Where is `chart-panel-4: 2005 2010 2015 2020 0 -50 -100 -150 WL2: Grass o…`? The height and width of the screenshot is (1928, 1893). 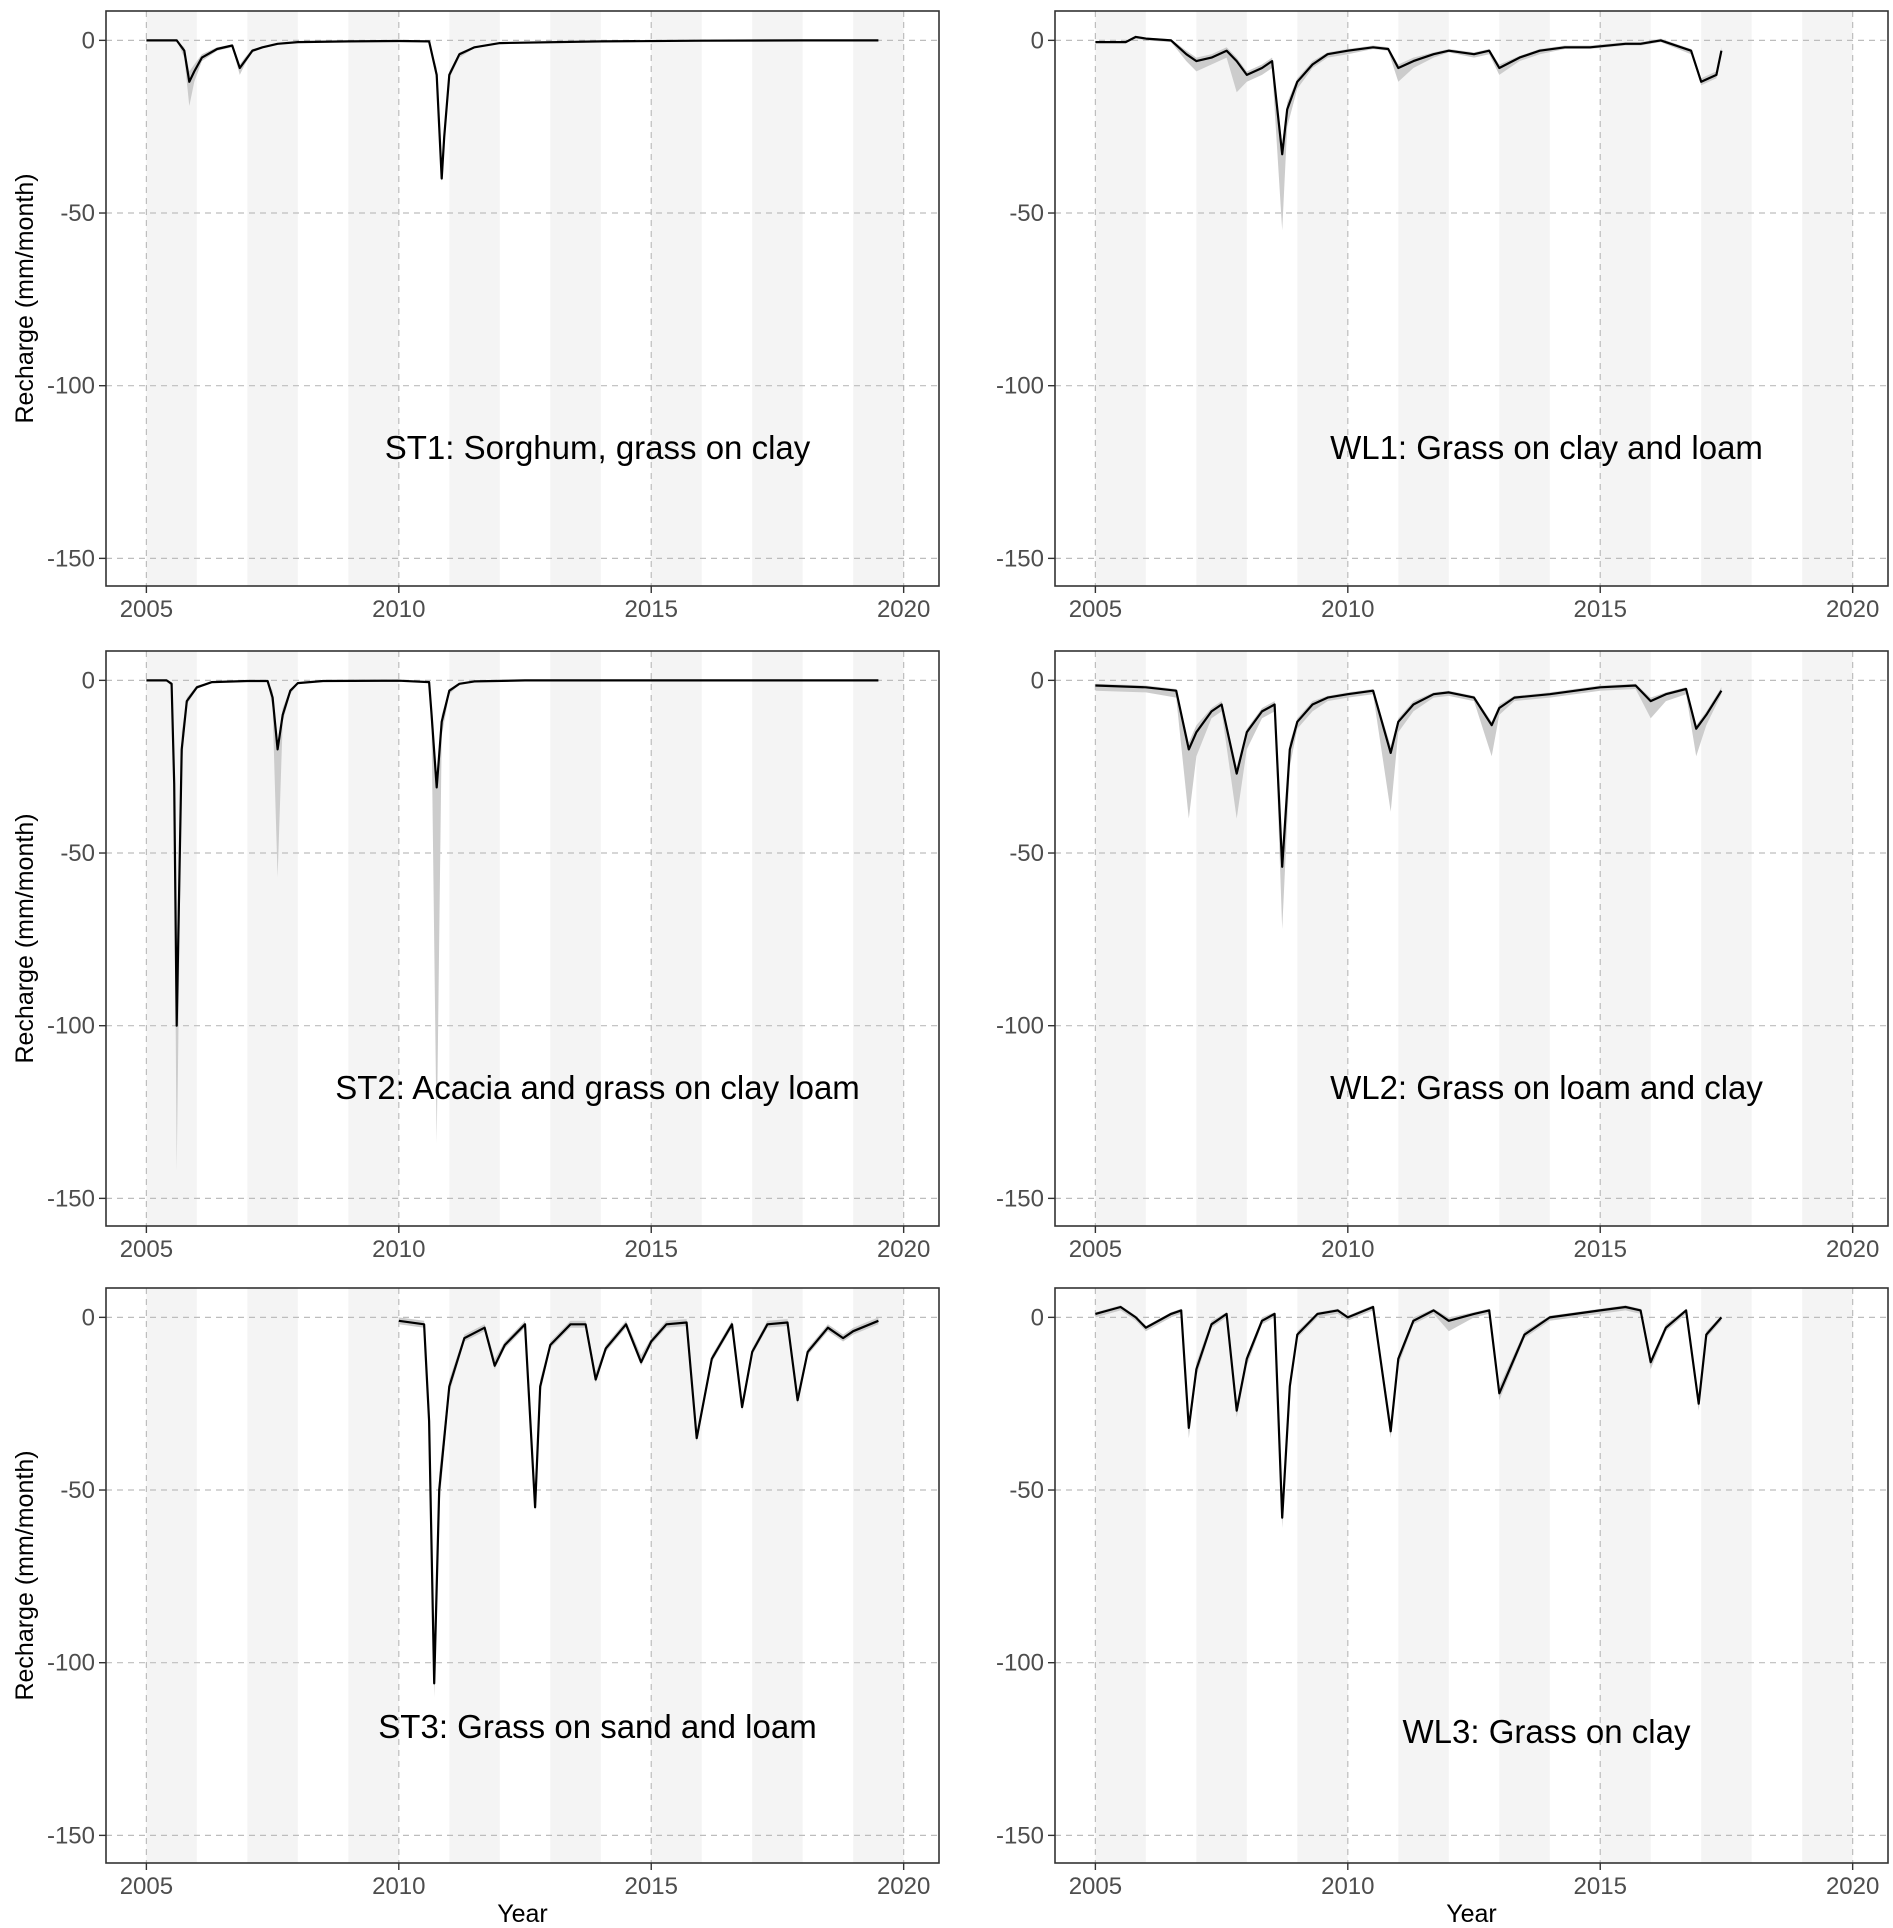 chart-panel-4: 2005 2010 2015 2020 0 -50 -100 -150 WL2: Grass o… is located at coordinates (1442, 956).